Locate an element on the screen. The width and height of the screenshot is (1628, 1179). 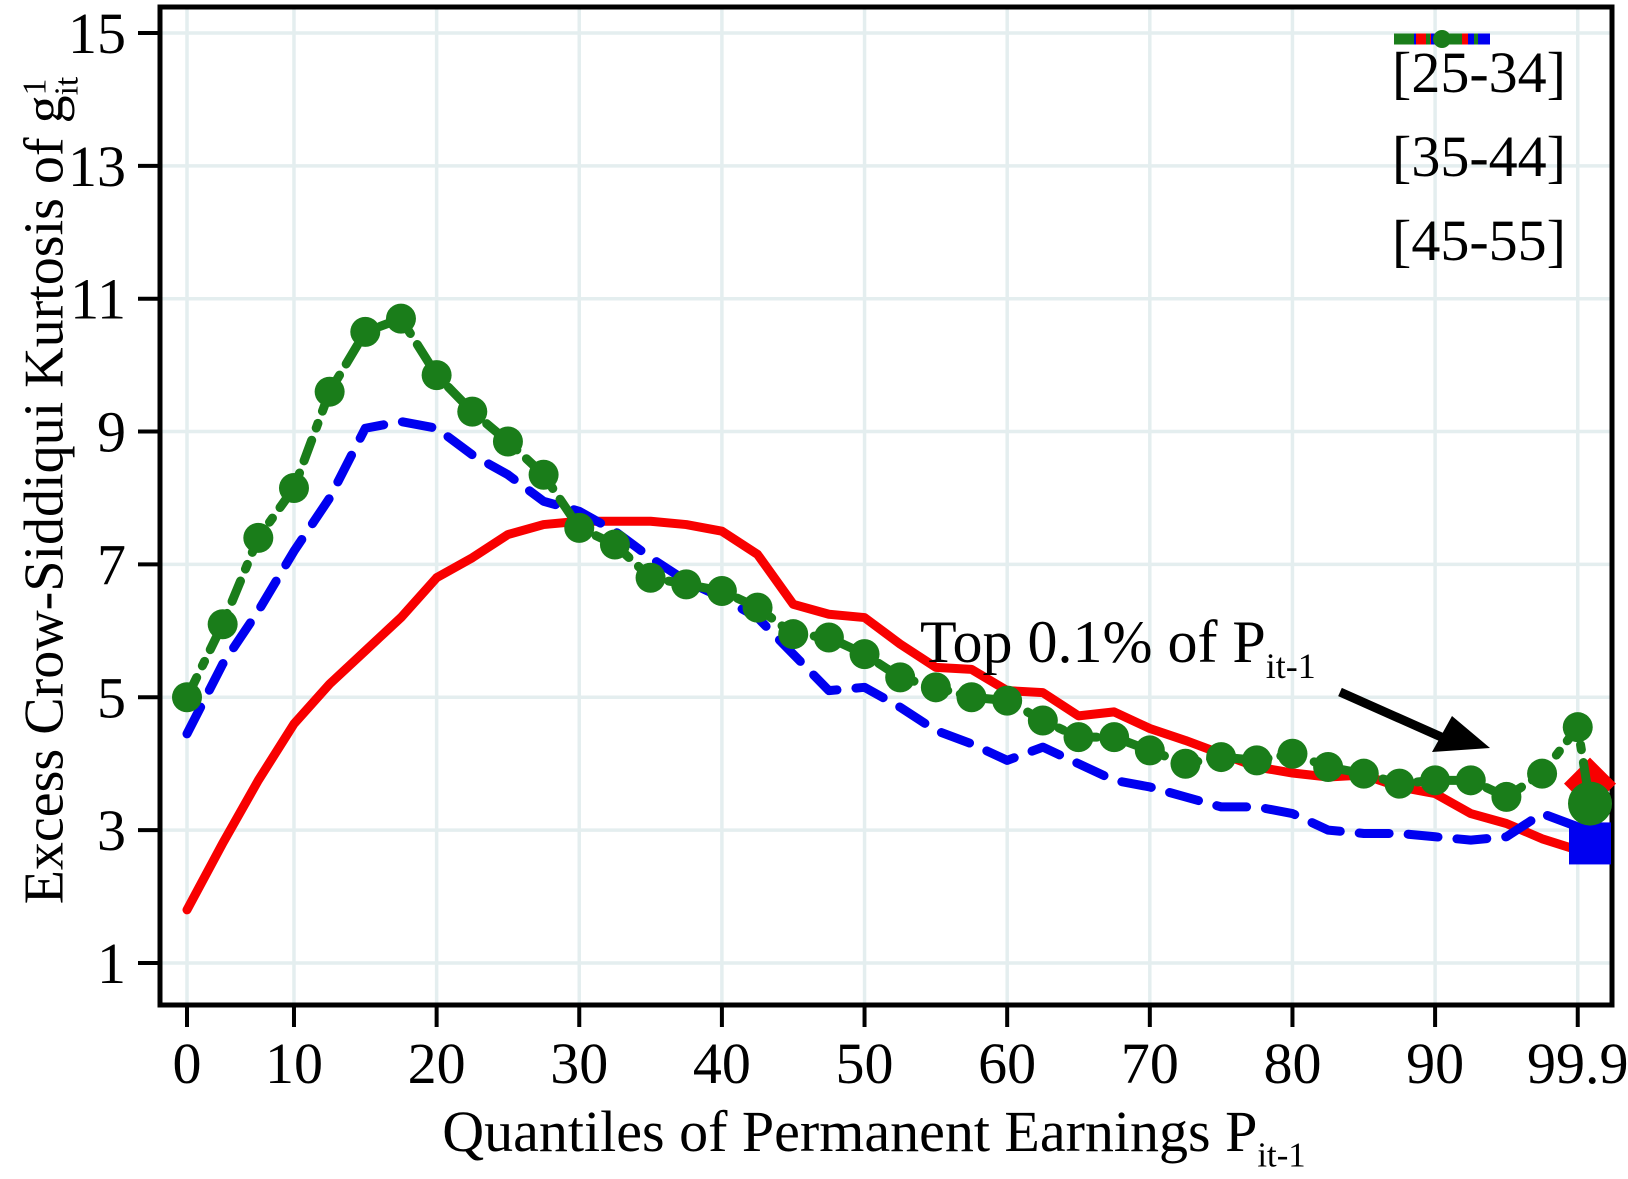
series-[45-55]-marker-25 is located at coordinates (1078, 737).